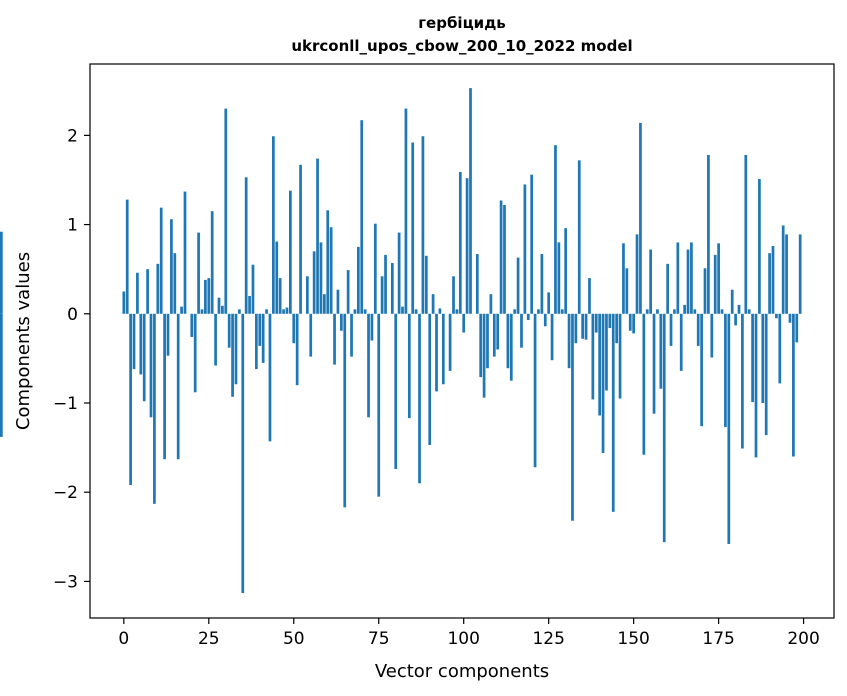  What do you see at coordinates (72, 136) in the screenshot?
I see `y-tick-label: 2` at bounding box center [72, 136].